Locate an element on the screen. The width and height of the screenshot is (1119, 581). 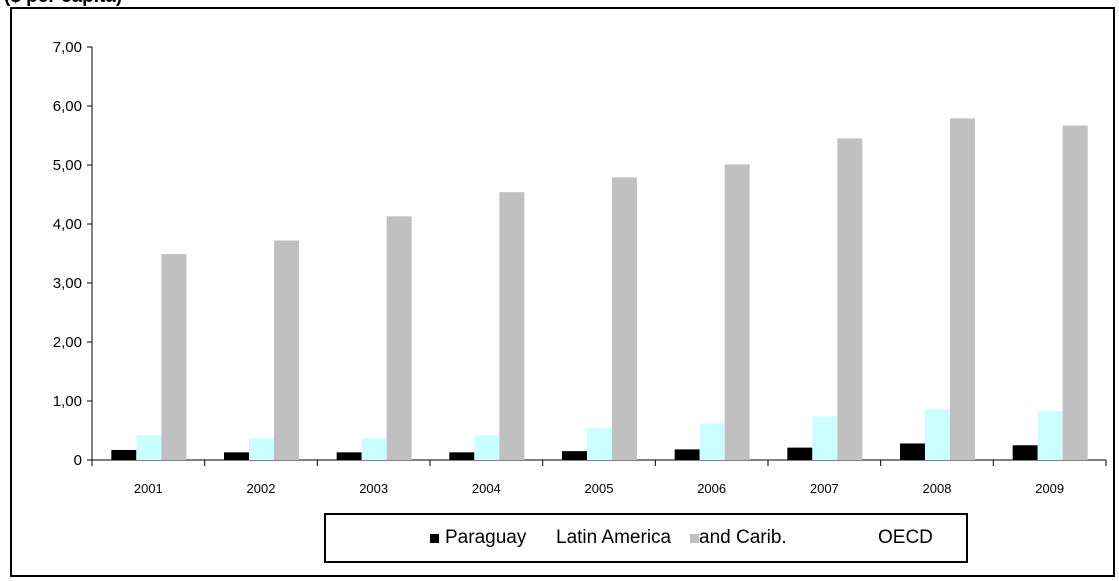
legend-item-paraguay: Paraguay is located at coordinates (478, 538).